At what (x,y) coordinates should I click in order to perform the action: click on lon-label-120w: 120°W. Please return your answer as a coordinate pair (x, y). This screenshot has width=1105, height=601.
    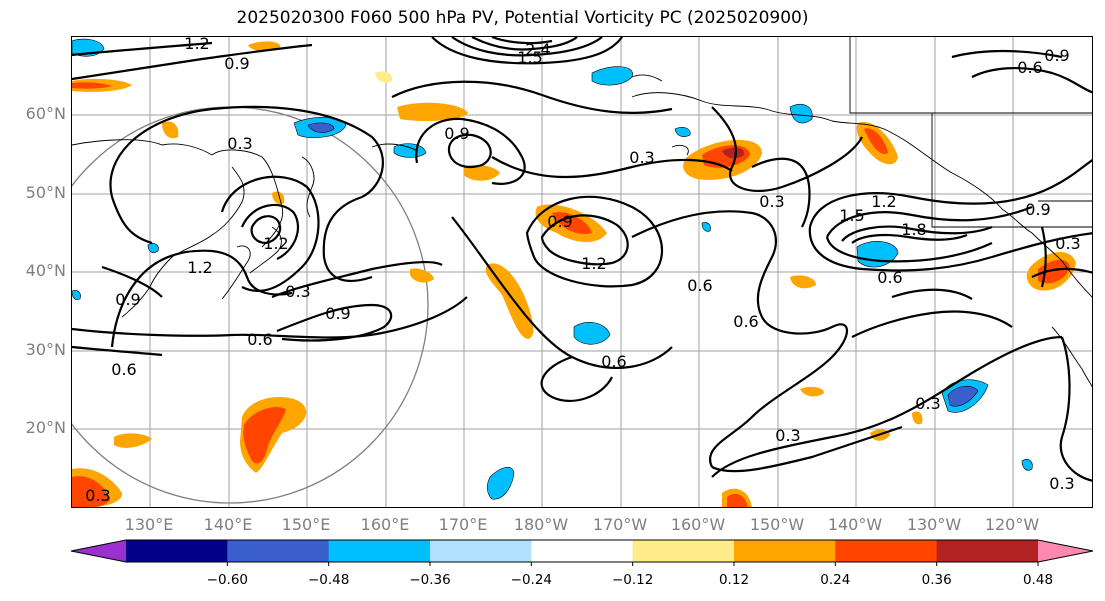
    Looking at the image, I should click on (1012, 524).